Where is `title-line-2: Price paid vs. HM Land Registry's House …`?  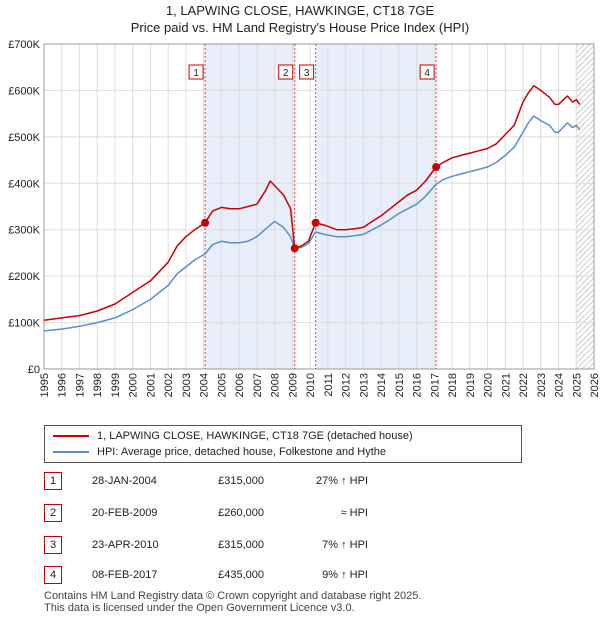 title-line-2: Price paid vs. HM Land Registry's House … is located at coordinates (300, 27).